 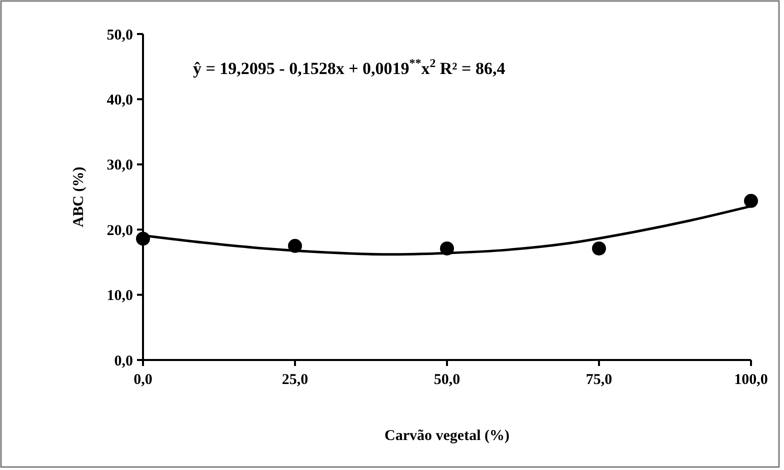 I want to click on x-tick-label: 25,0, so click(x=295, y=380).